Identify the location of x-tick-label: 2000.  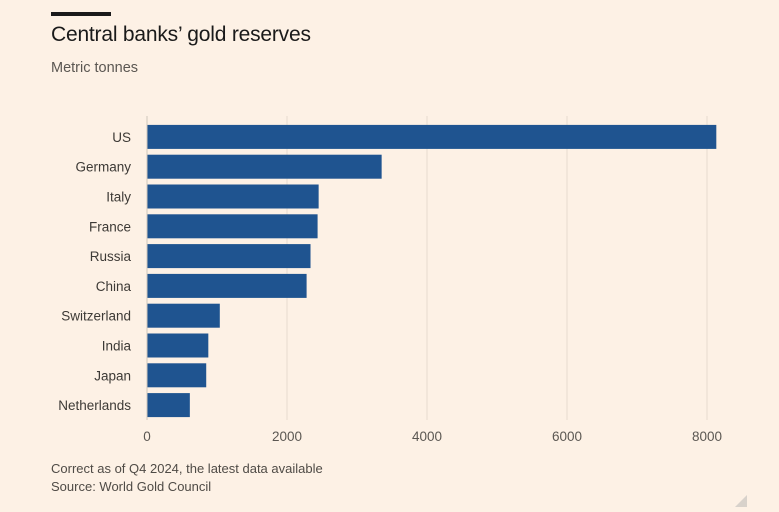
(287, 436).